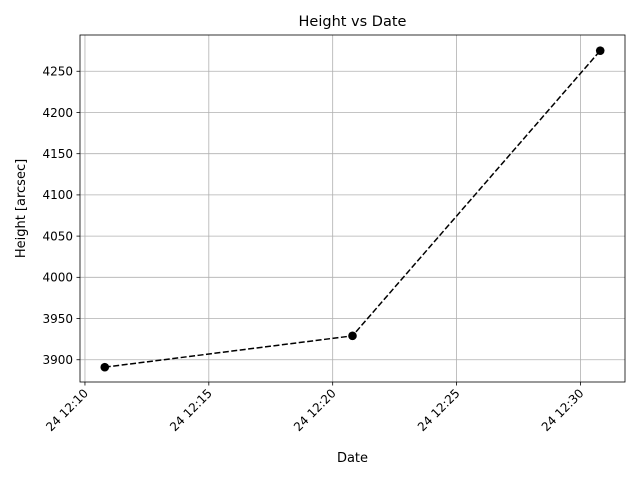 The width and height of the screenshot is (640, 480). Describe the element at coordinates (57, 113) in the screenshot. I see `y-tick-label: 4200` at that location.